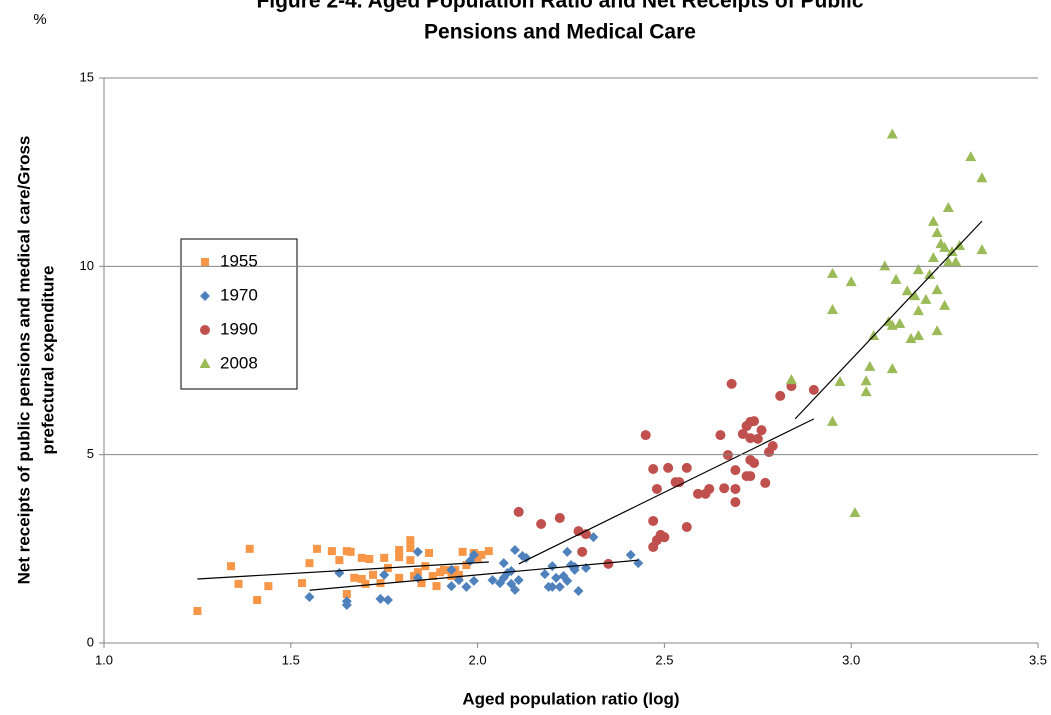  I want to click on legend-label: 2008, so click(239, 362).